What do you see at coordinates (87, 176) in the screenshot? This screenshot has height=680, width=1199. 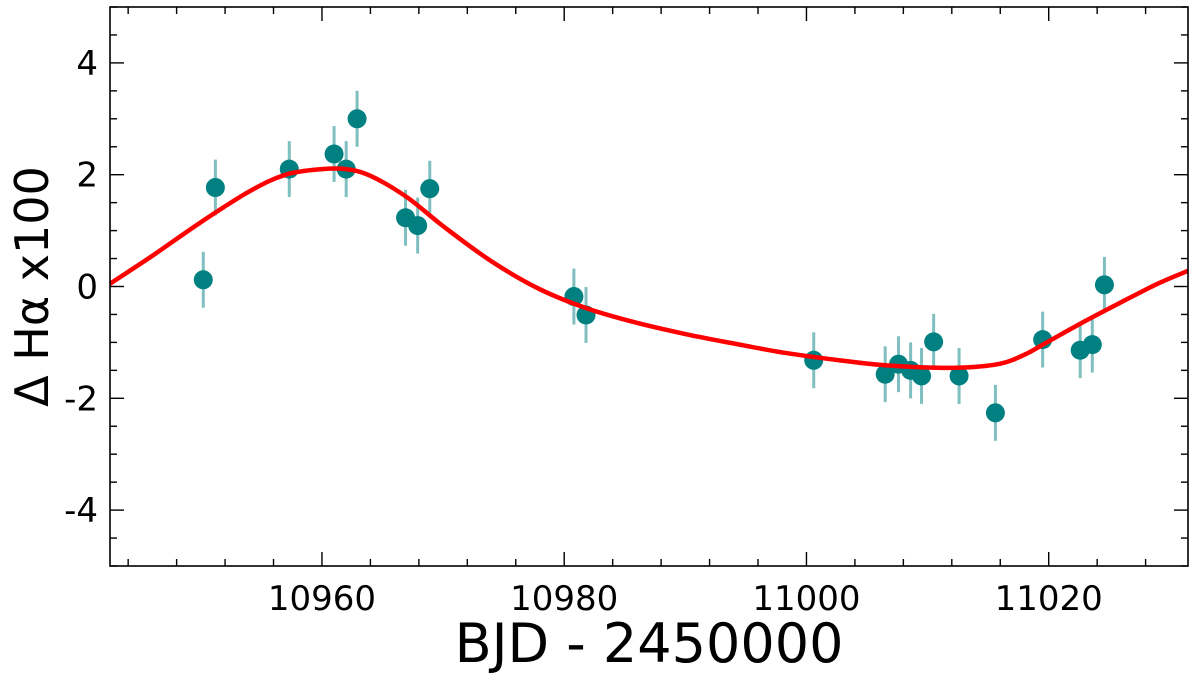 I see `y-tick-label: 2` at bounding box center [87, 176].